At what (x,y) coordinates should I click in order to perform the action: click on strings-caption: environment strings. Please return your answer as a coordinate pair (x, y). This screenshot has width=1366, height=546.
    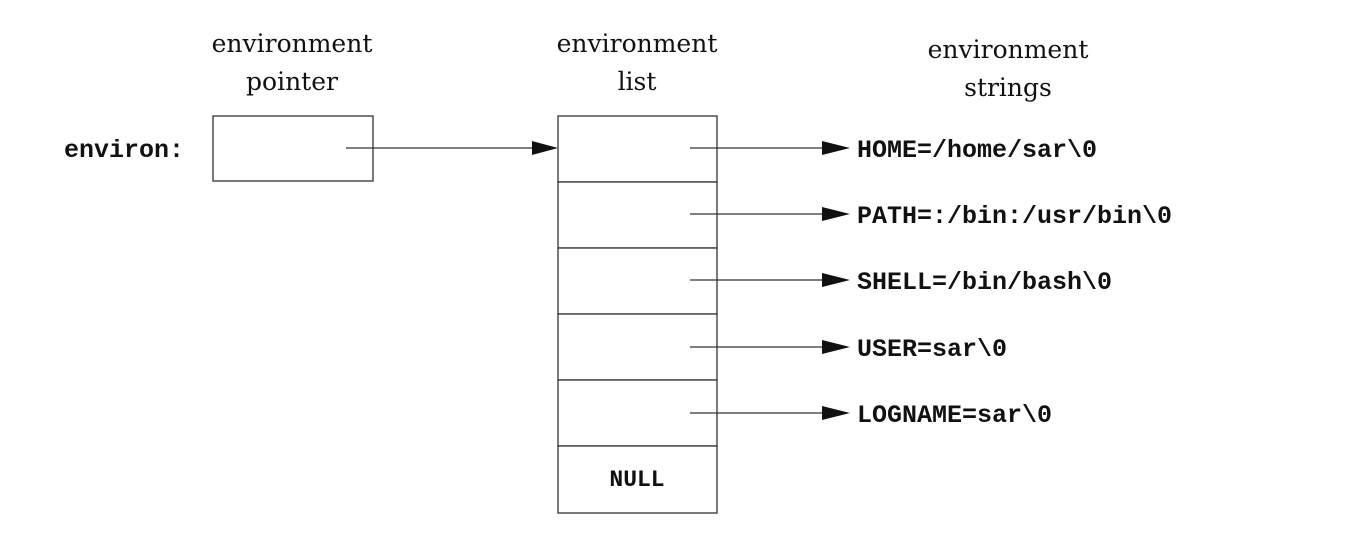
    Looking at the image, I should click on (1008, 68).